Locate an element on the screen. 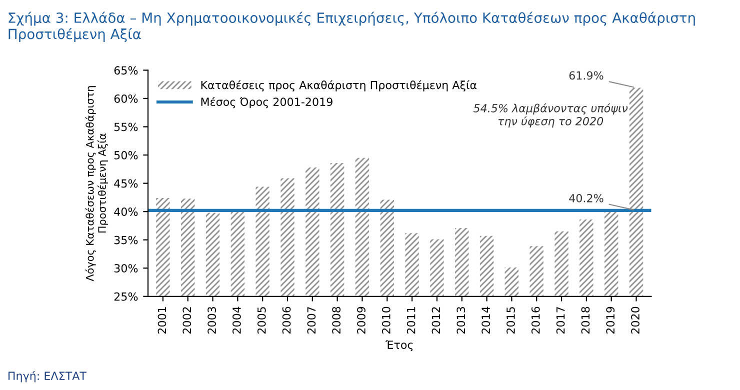  y-tick-label: 40% is located at coordinates (126, 212).